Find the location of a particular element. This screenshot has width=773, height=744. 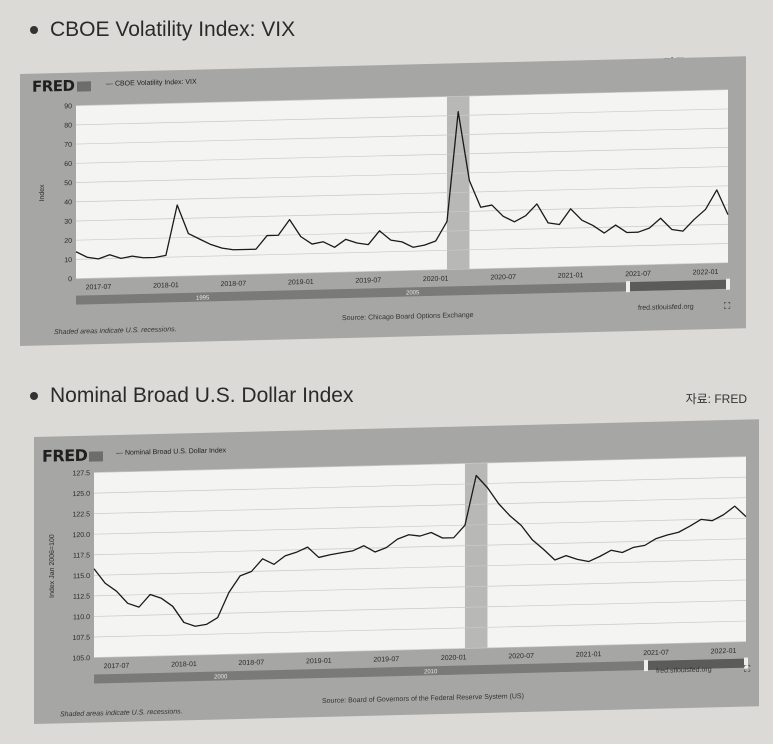

y-tick-label: 117.5 is located at coordinates (81, 555).